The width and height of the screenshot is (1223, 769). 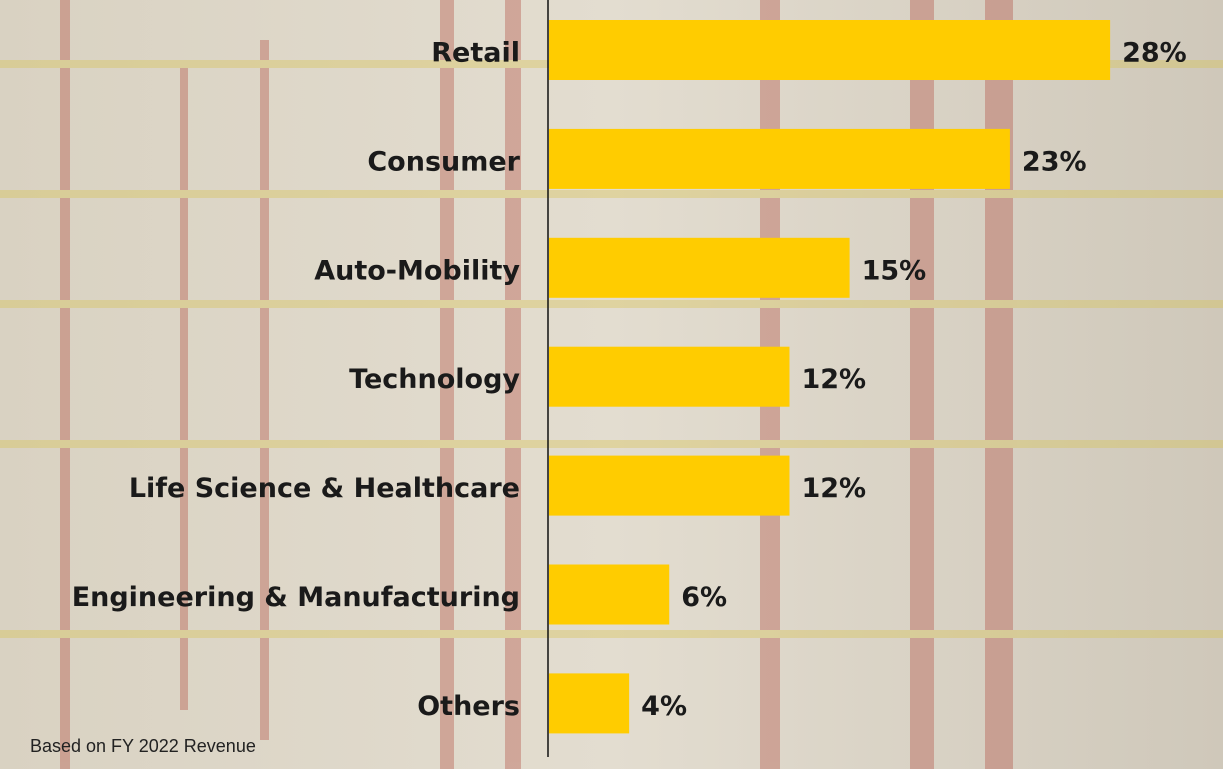 I want to click on category-label: Engineering & Manufacturing, so click(x=296, y=597).